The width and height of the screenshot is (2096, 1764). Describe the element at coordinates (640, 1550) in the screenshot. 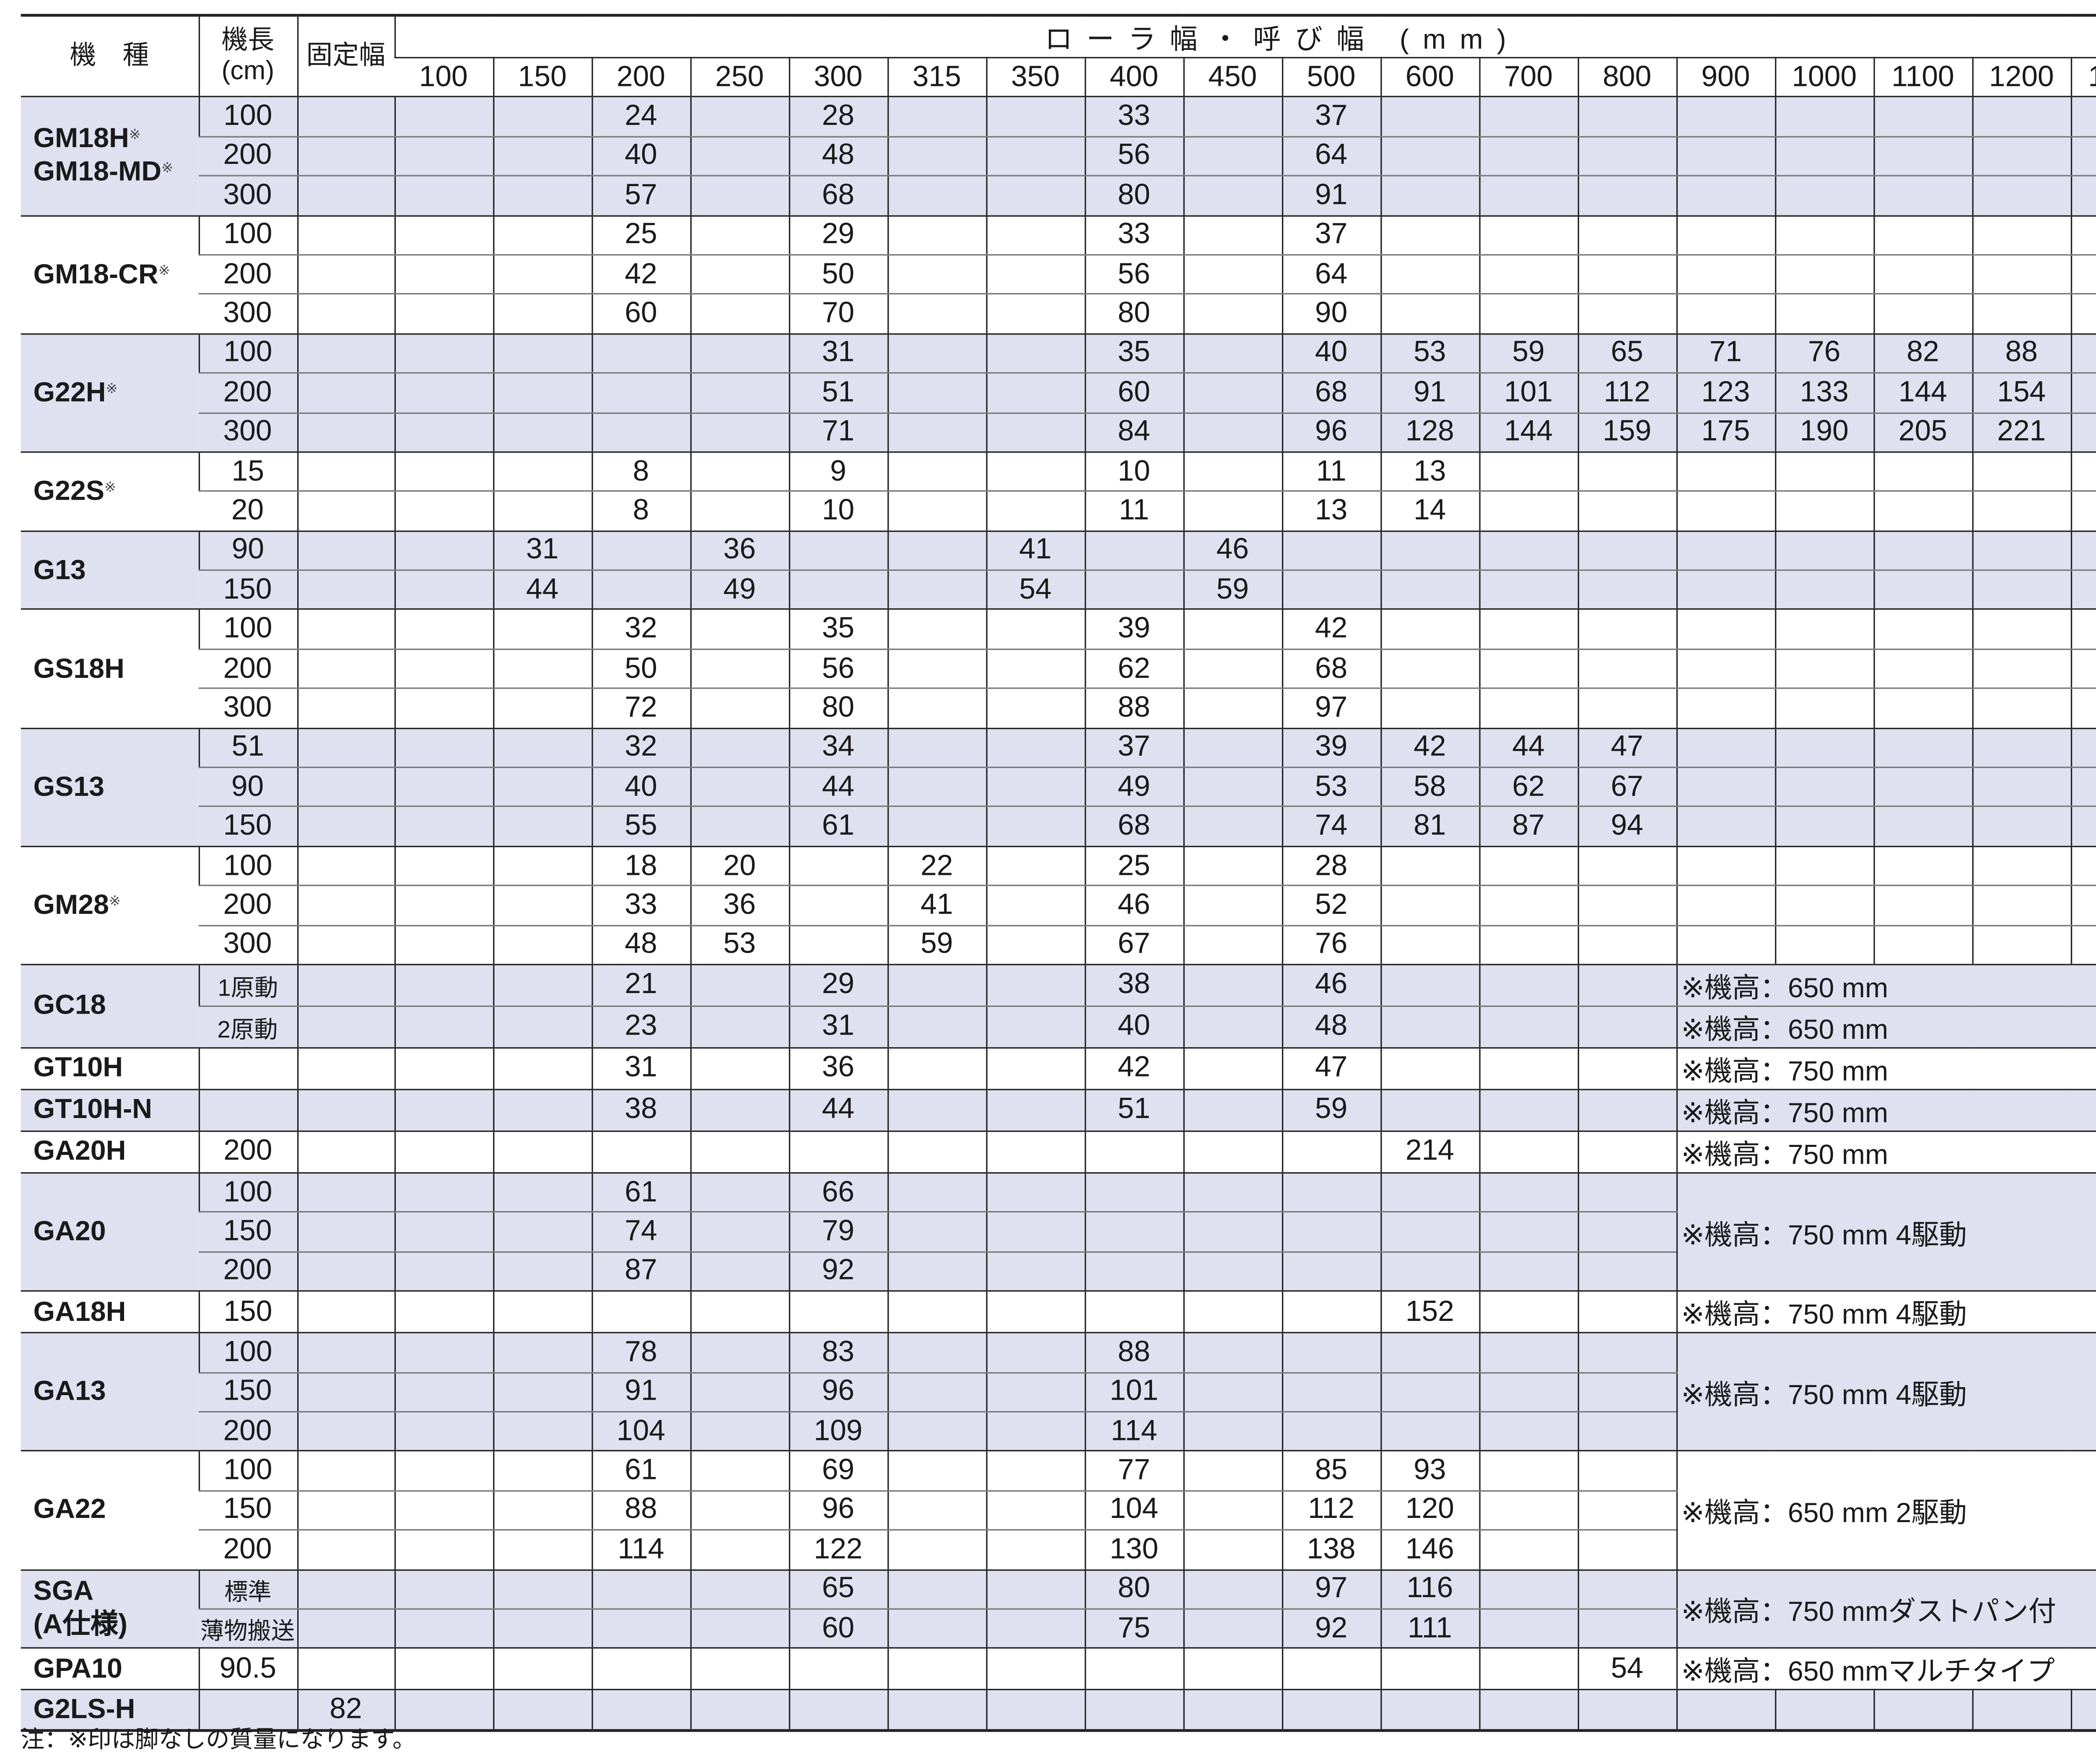

I see `weight-cell: 114` at that location.